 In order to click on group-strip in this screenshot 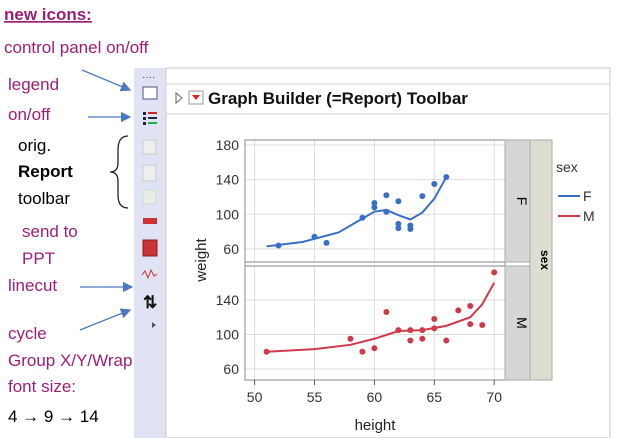, I will do `click(541, 260)`.